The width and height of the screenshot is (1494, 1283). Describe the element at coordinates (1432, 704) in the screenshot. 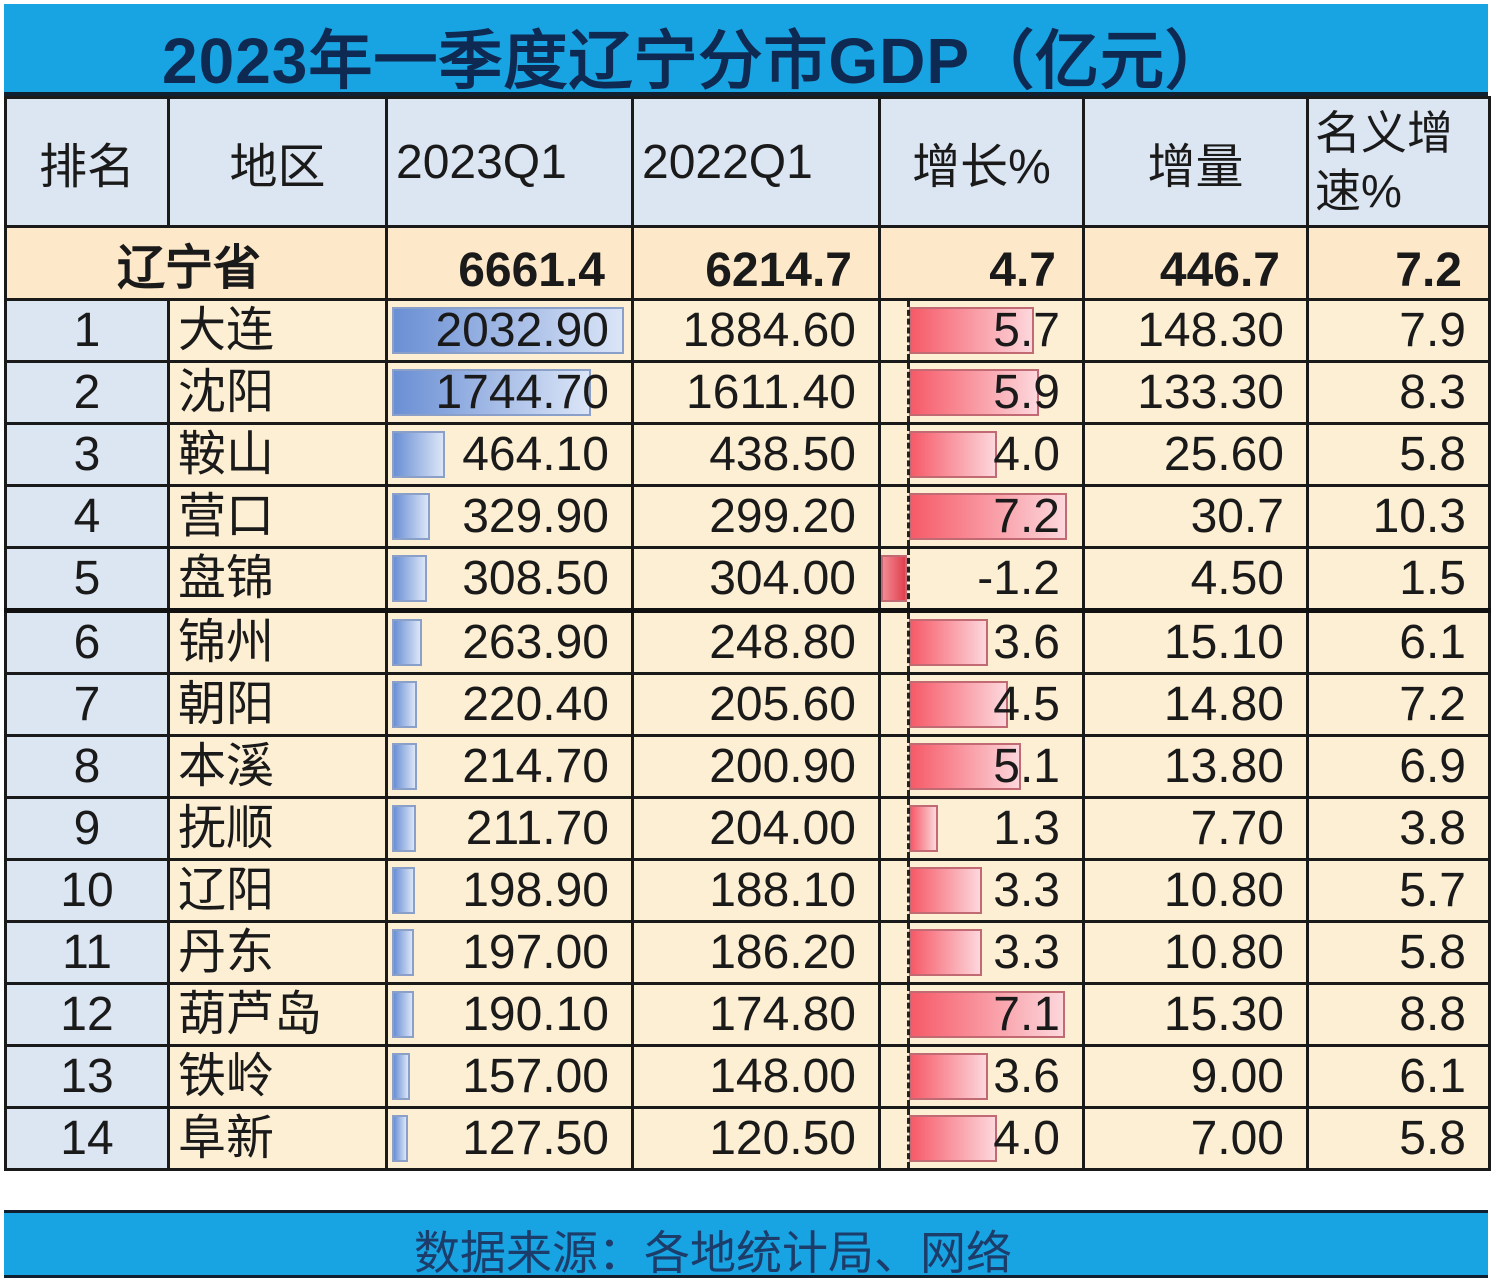

I see `nominal-growth-value: 7.2` at that location.